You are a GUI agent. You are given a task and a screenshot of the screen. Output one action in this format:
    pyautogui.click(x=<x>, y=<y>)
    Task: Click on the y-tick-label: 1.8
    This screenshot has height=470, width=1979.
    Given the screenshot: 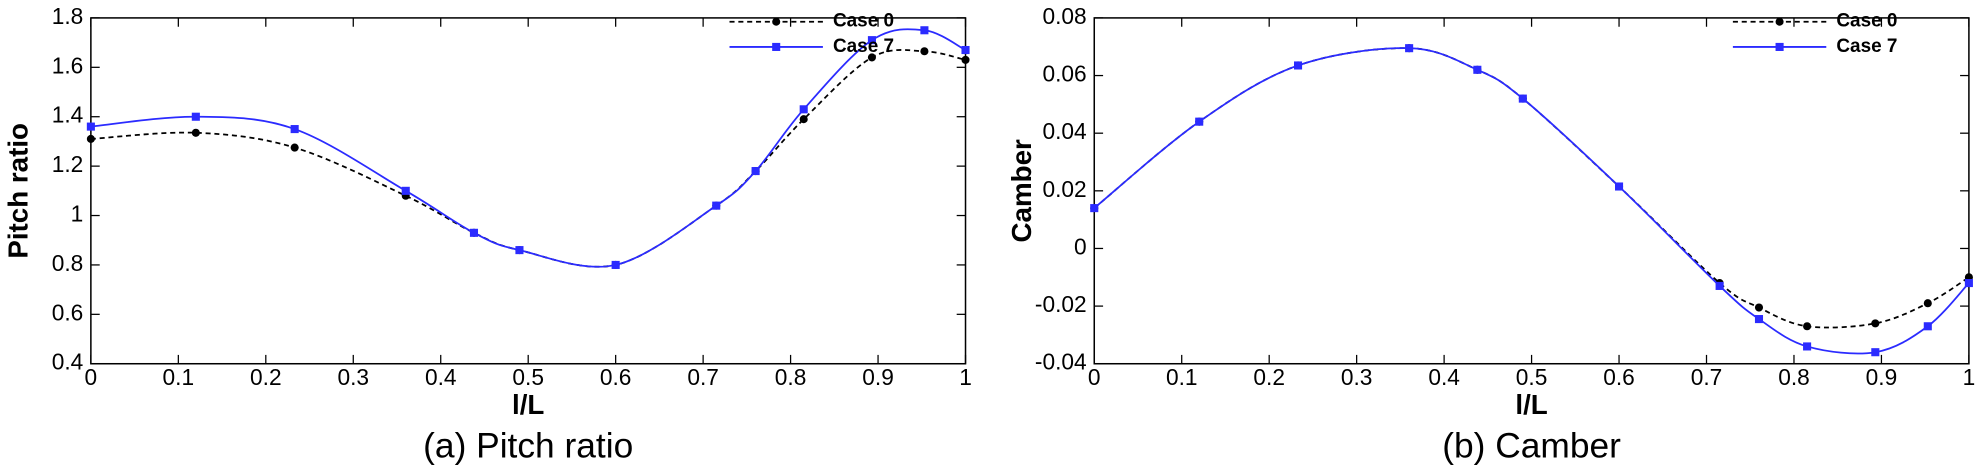 What is the action you would take?
    pyautogui.click(x=68, y=16)
    